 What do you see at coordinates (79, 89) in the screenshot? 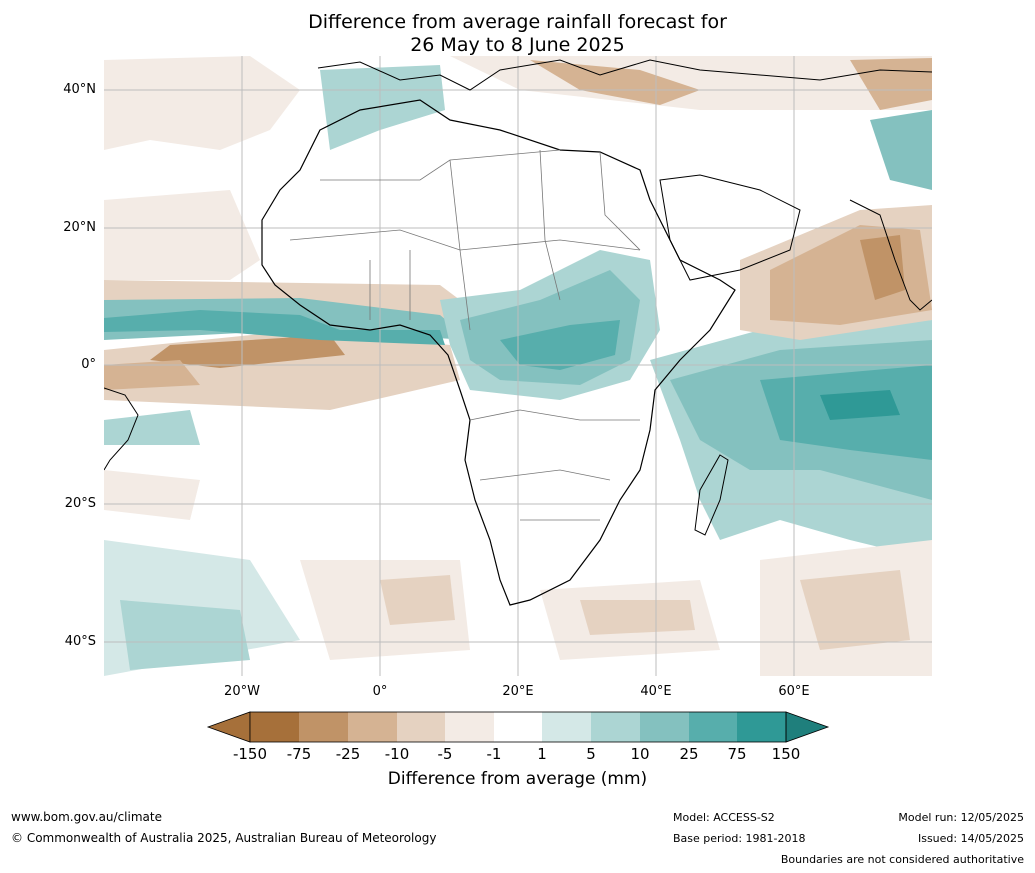
I see `lat-label-40n: 40°N` at bounding box center [79, 89].